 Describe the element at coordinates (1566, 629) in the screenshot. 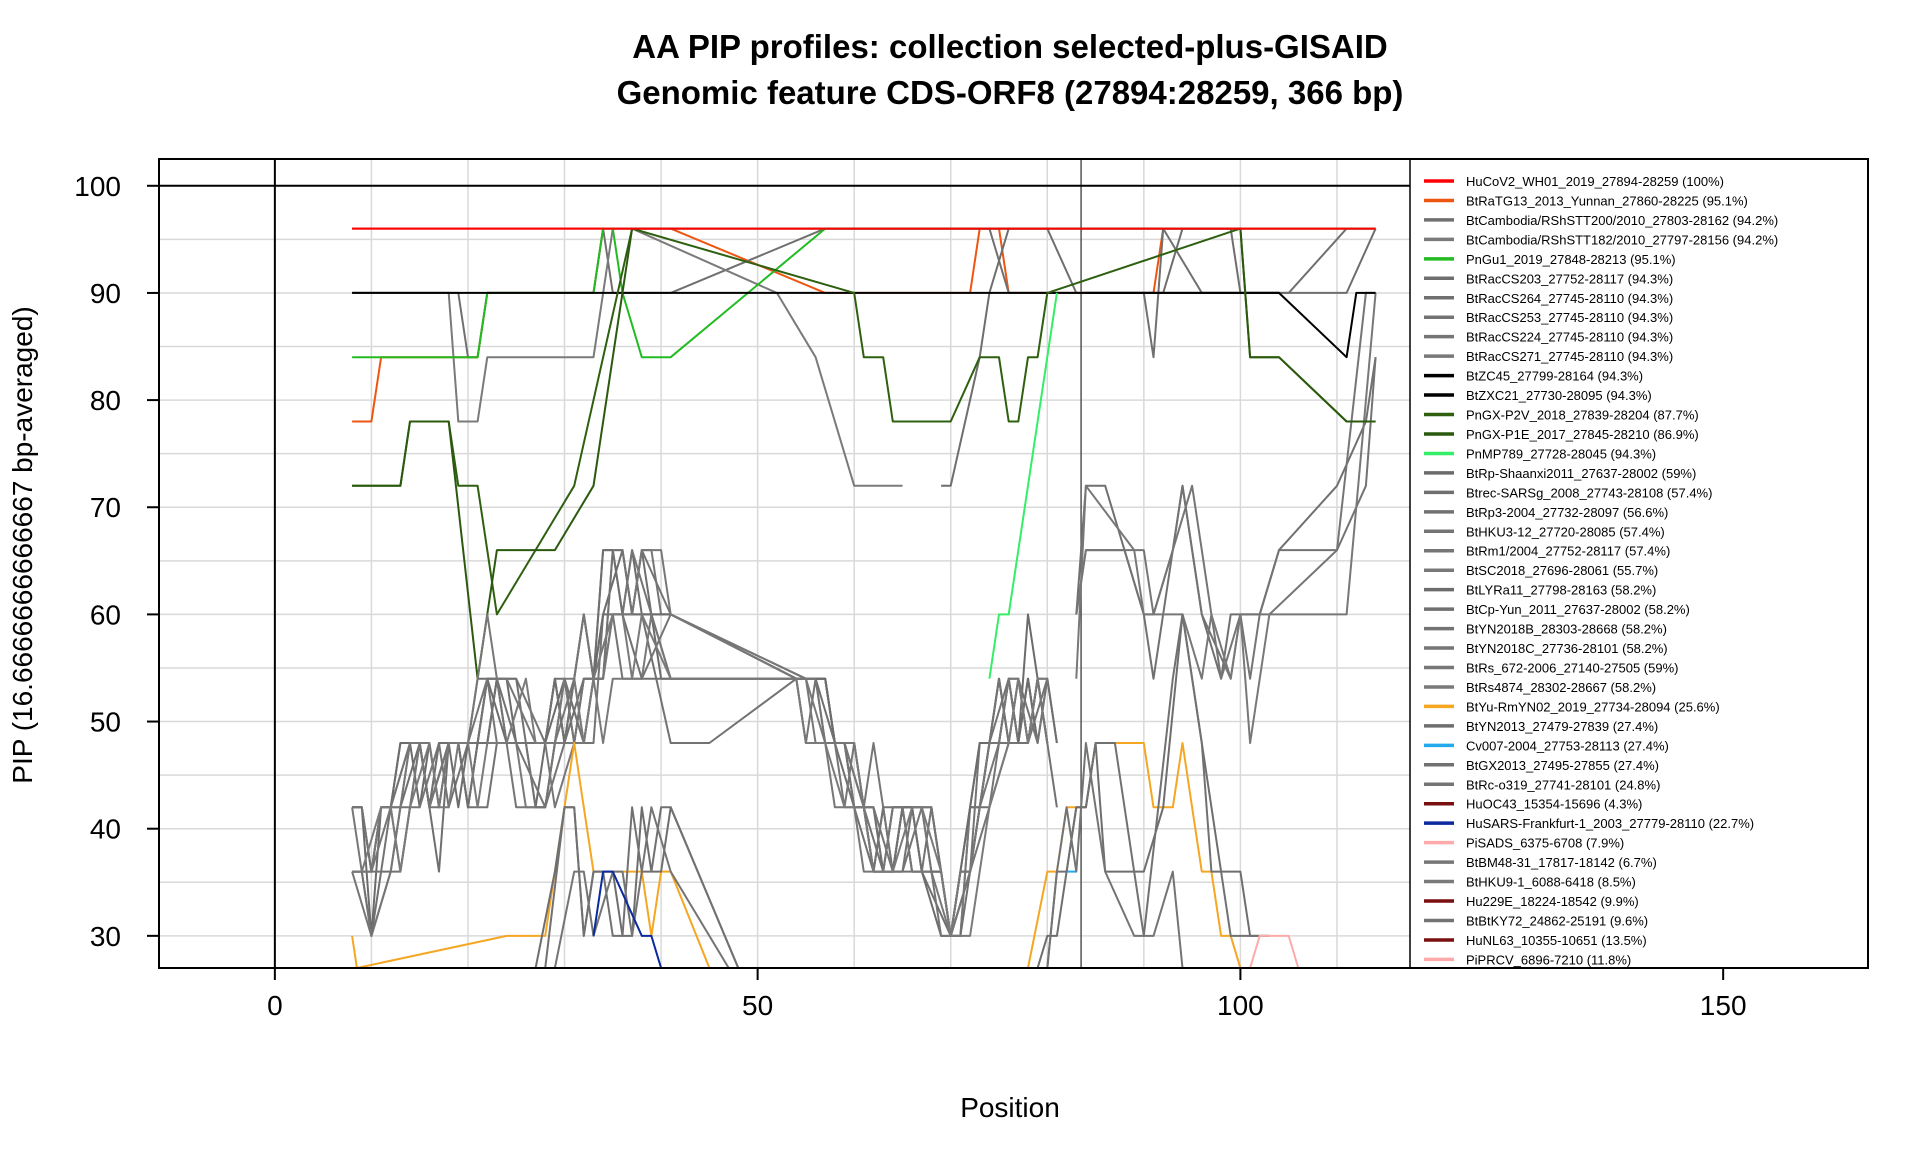

I see `legend-label: BtYN2018B_28303-28668 (58.2%)` at that location.